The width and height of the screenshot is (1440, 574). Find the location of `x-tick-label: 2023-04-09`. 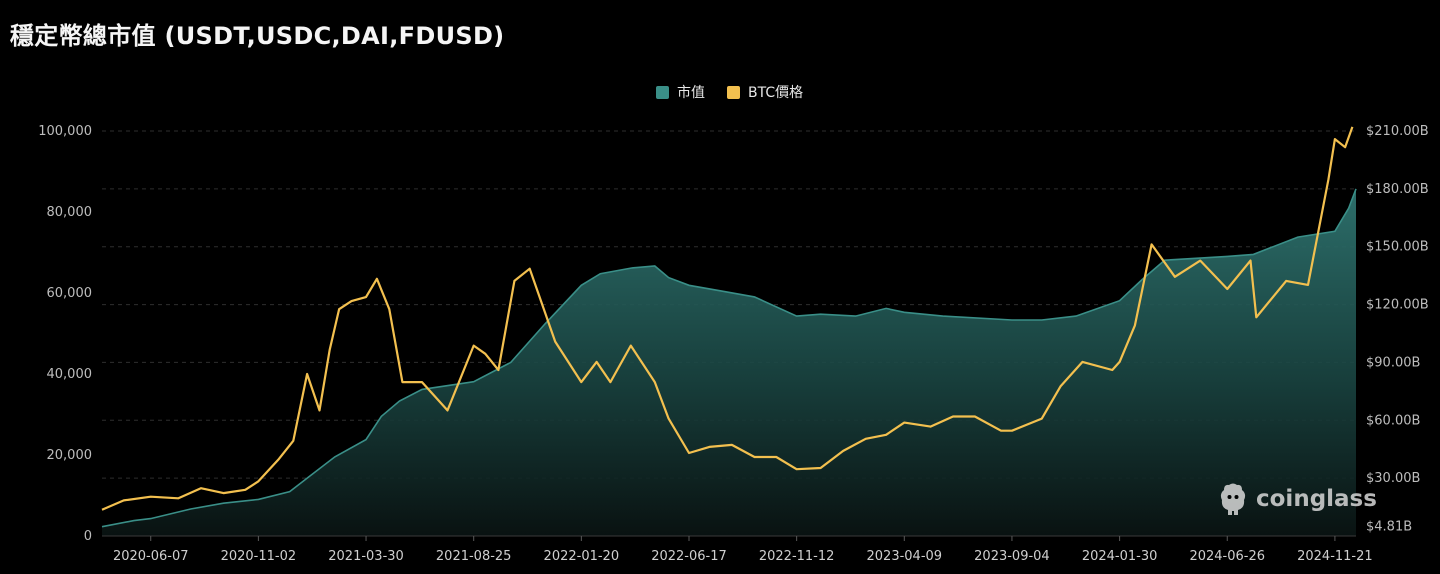

x-tick-label: 2023-04-09 is located at coordinates (905, 556).